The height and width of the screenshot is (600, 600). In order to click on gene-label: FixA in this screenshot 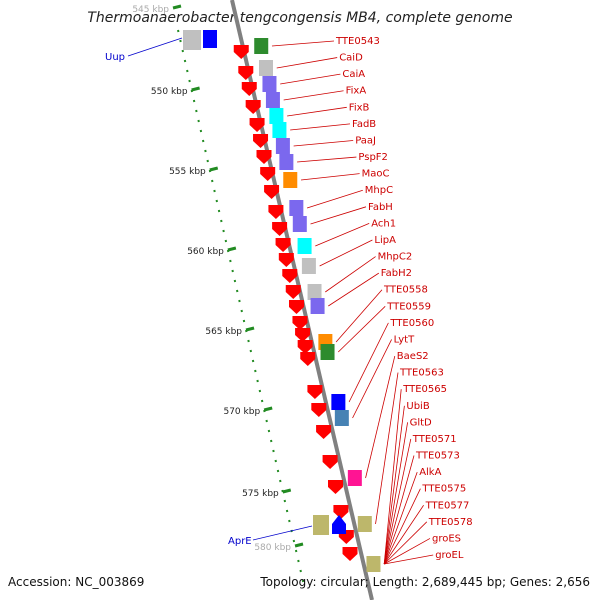, I will do `click(356, 91)`.